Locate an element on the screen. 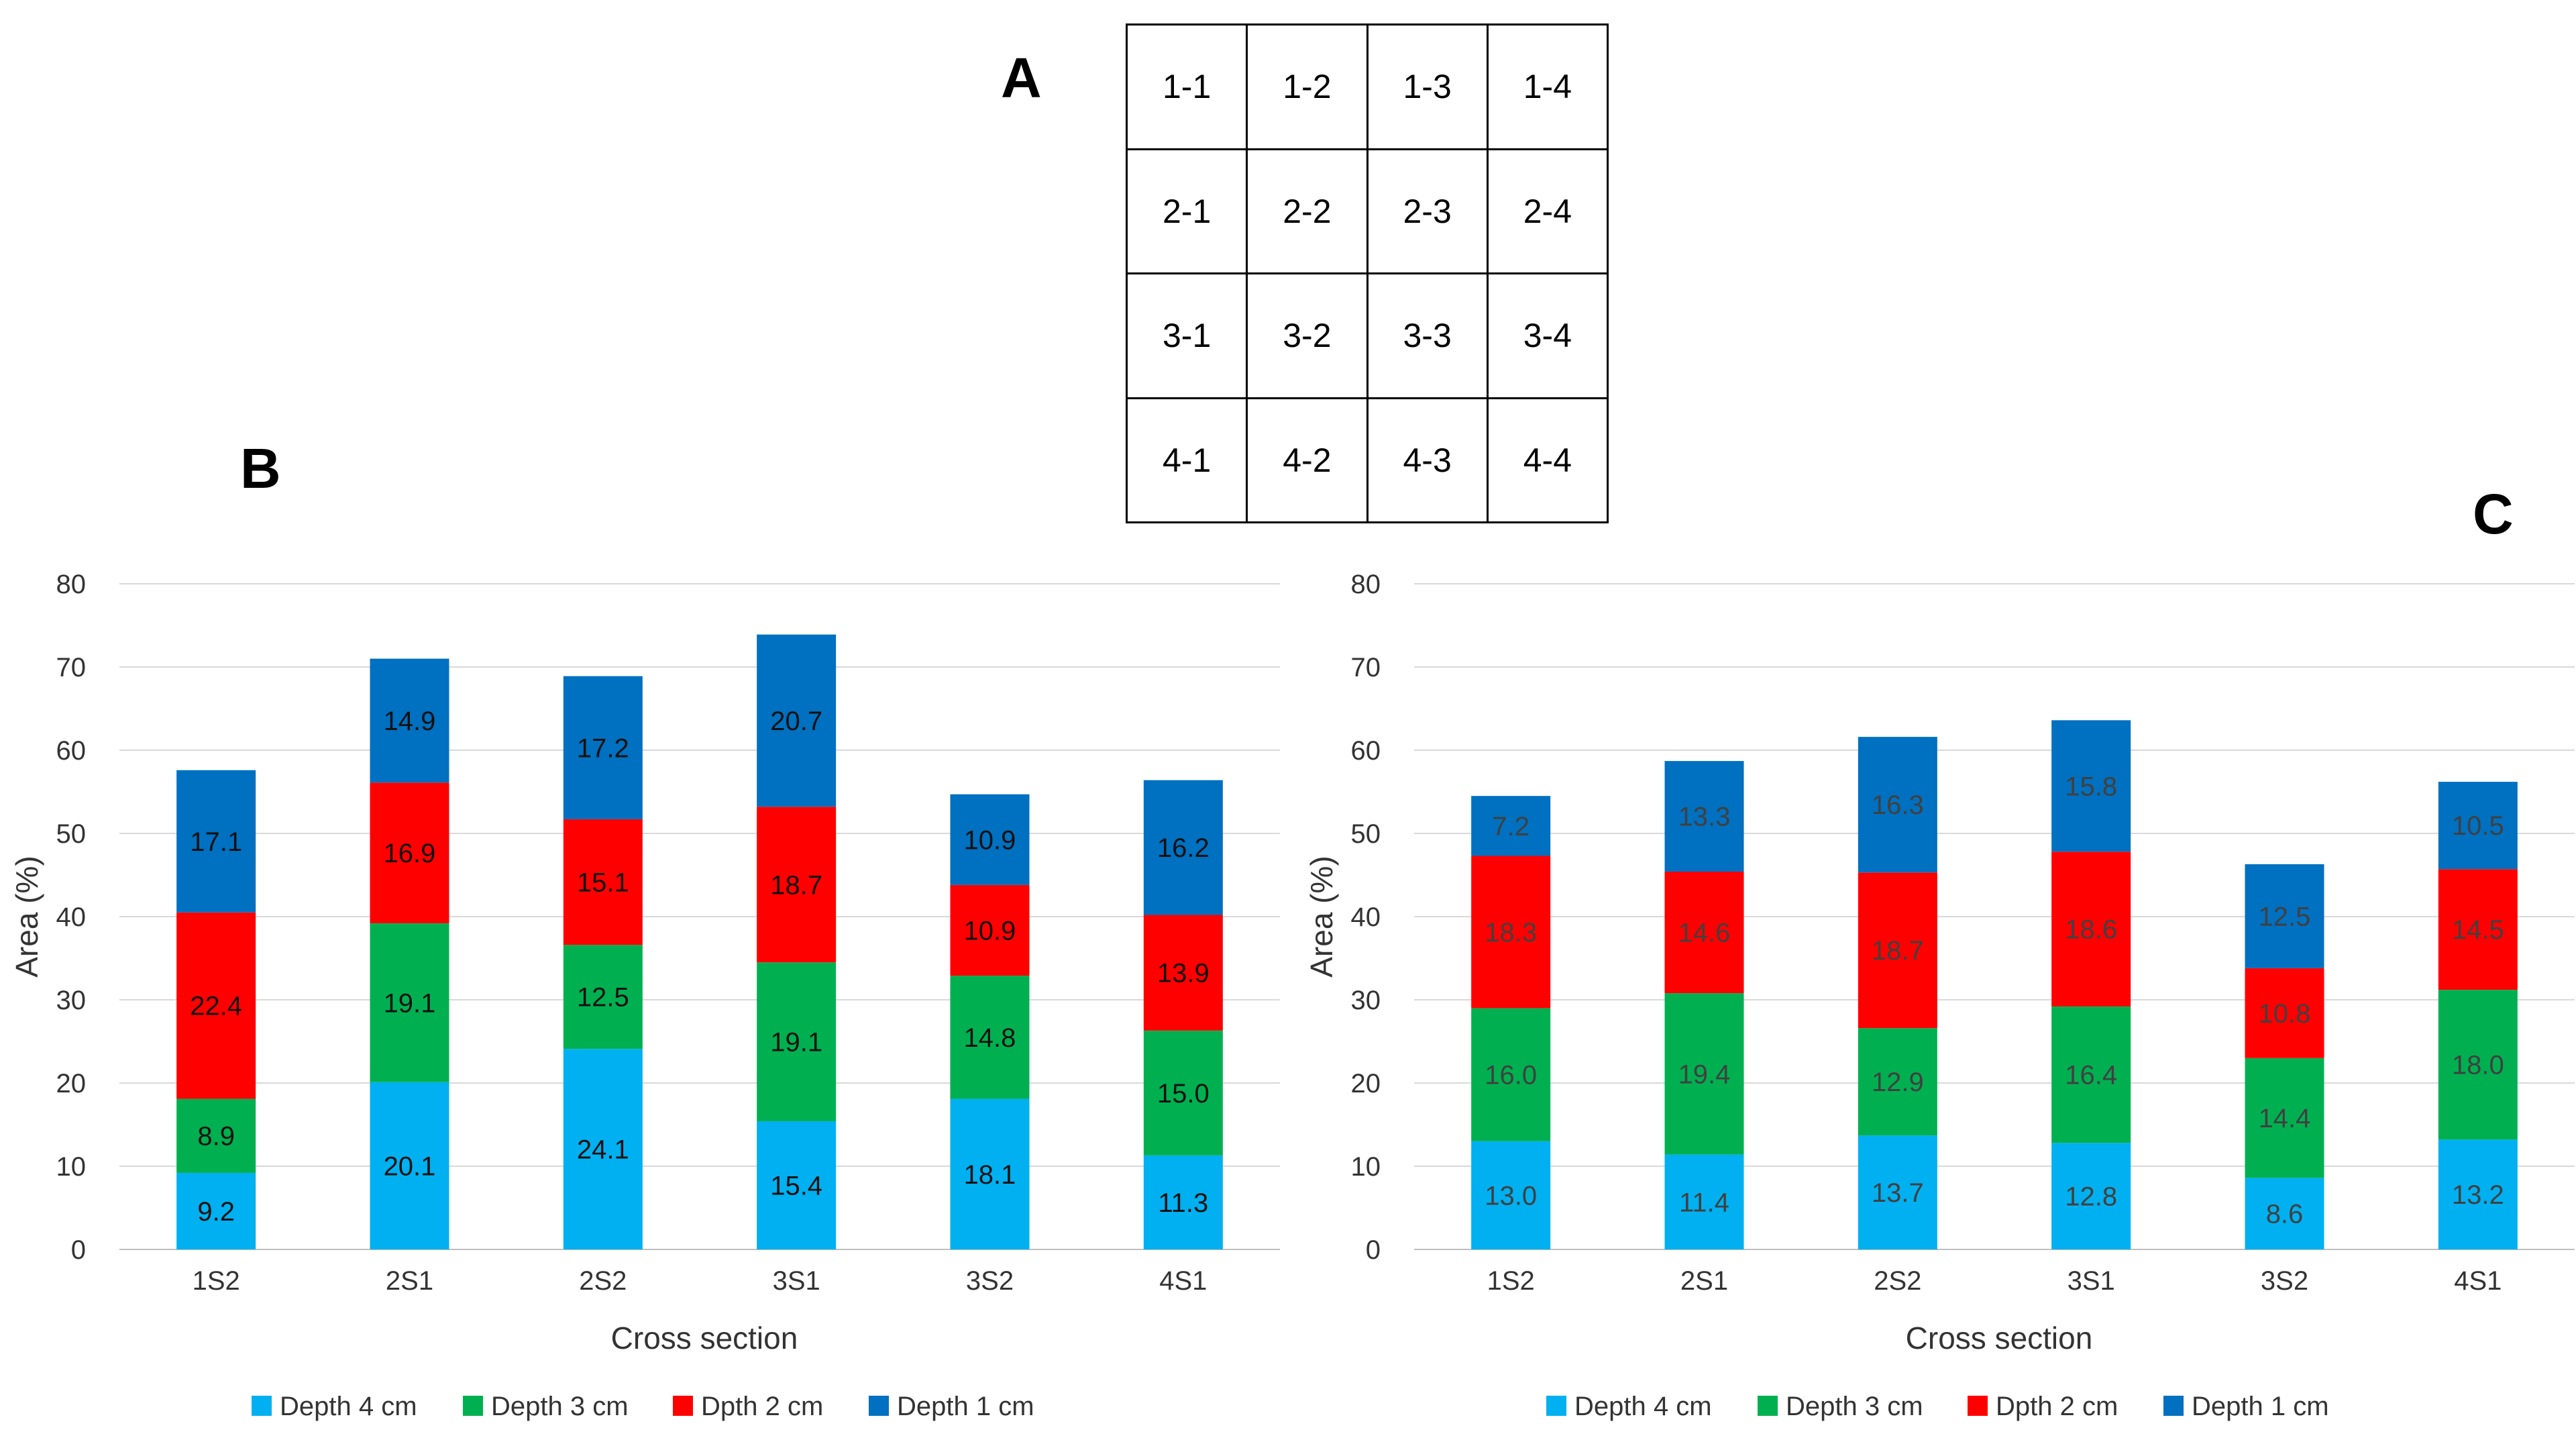  data-label: 16.2 is located at coordinates (1183, 848).